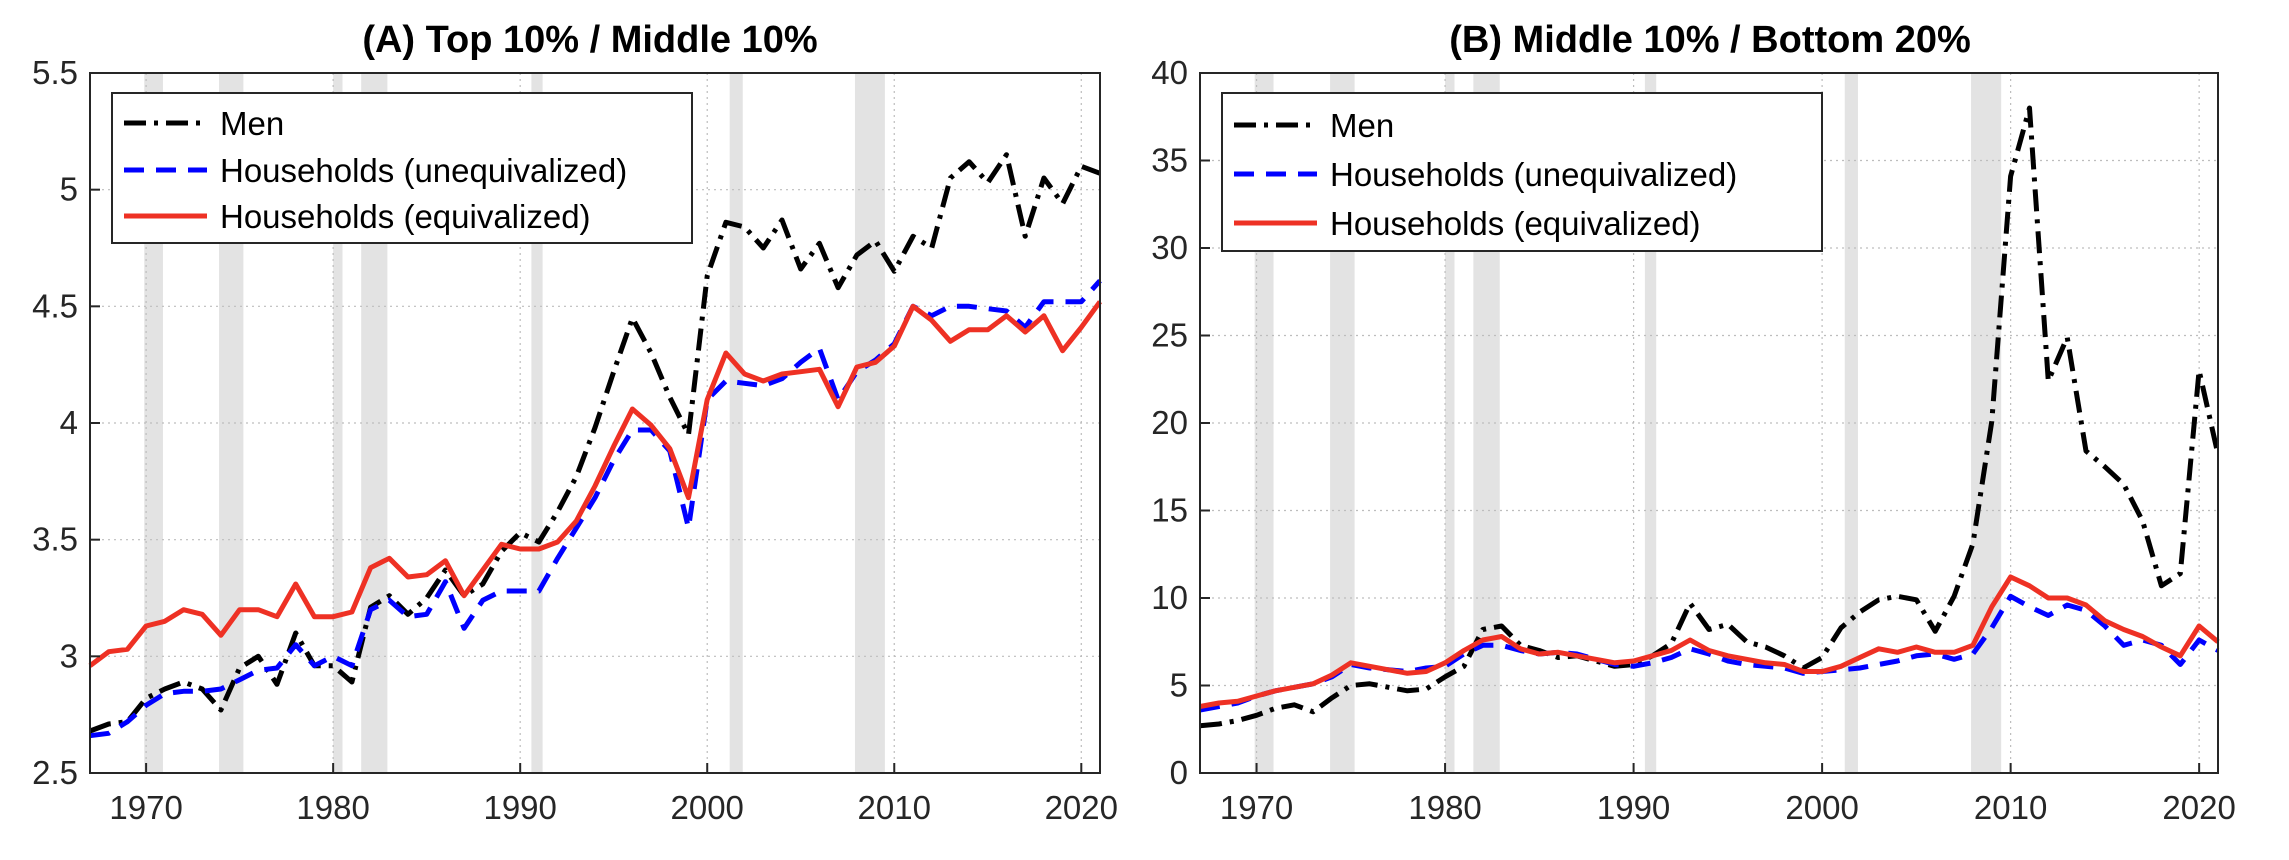 The width and height of the screenshot is (2289, 860). I want to click on y-tick-label: 20, so click(1169, 422).